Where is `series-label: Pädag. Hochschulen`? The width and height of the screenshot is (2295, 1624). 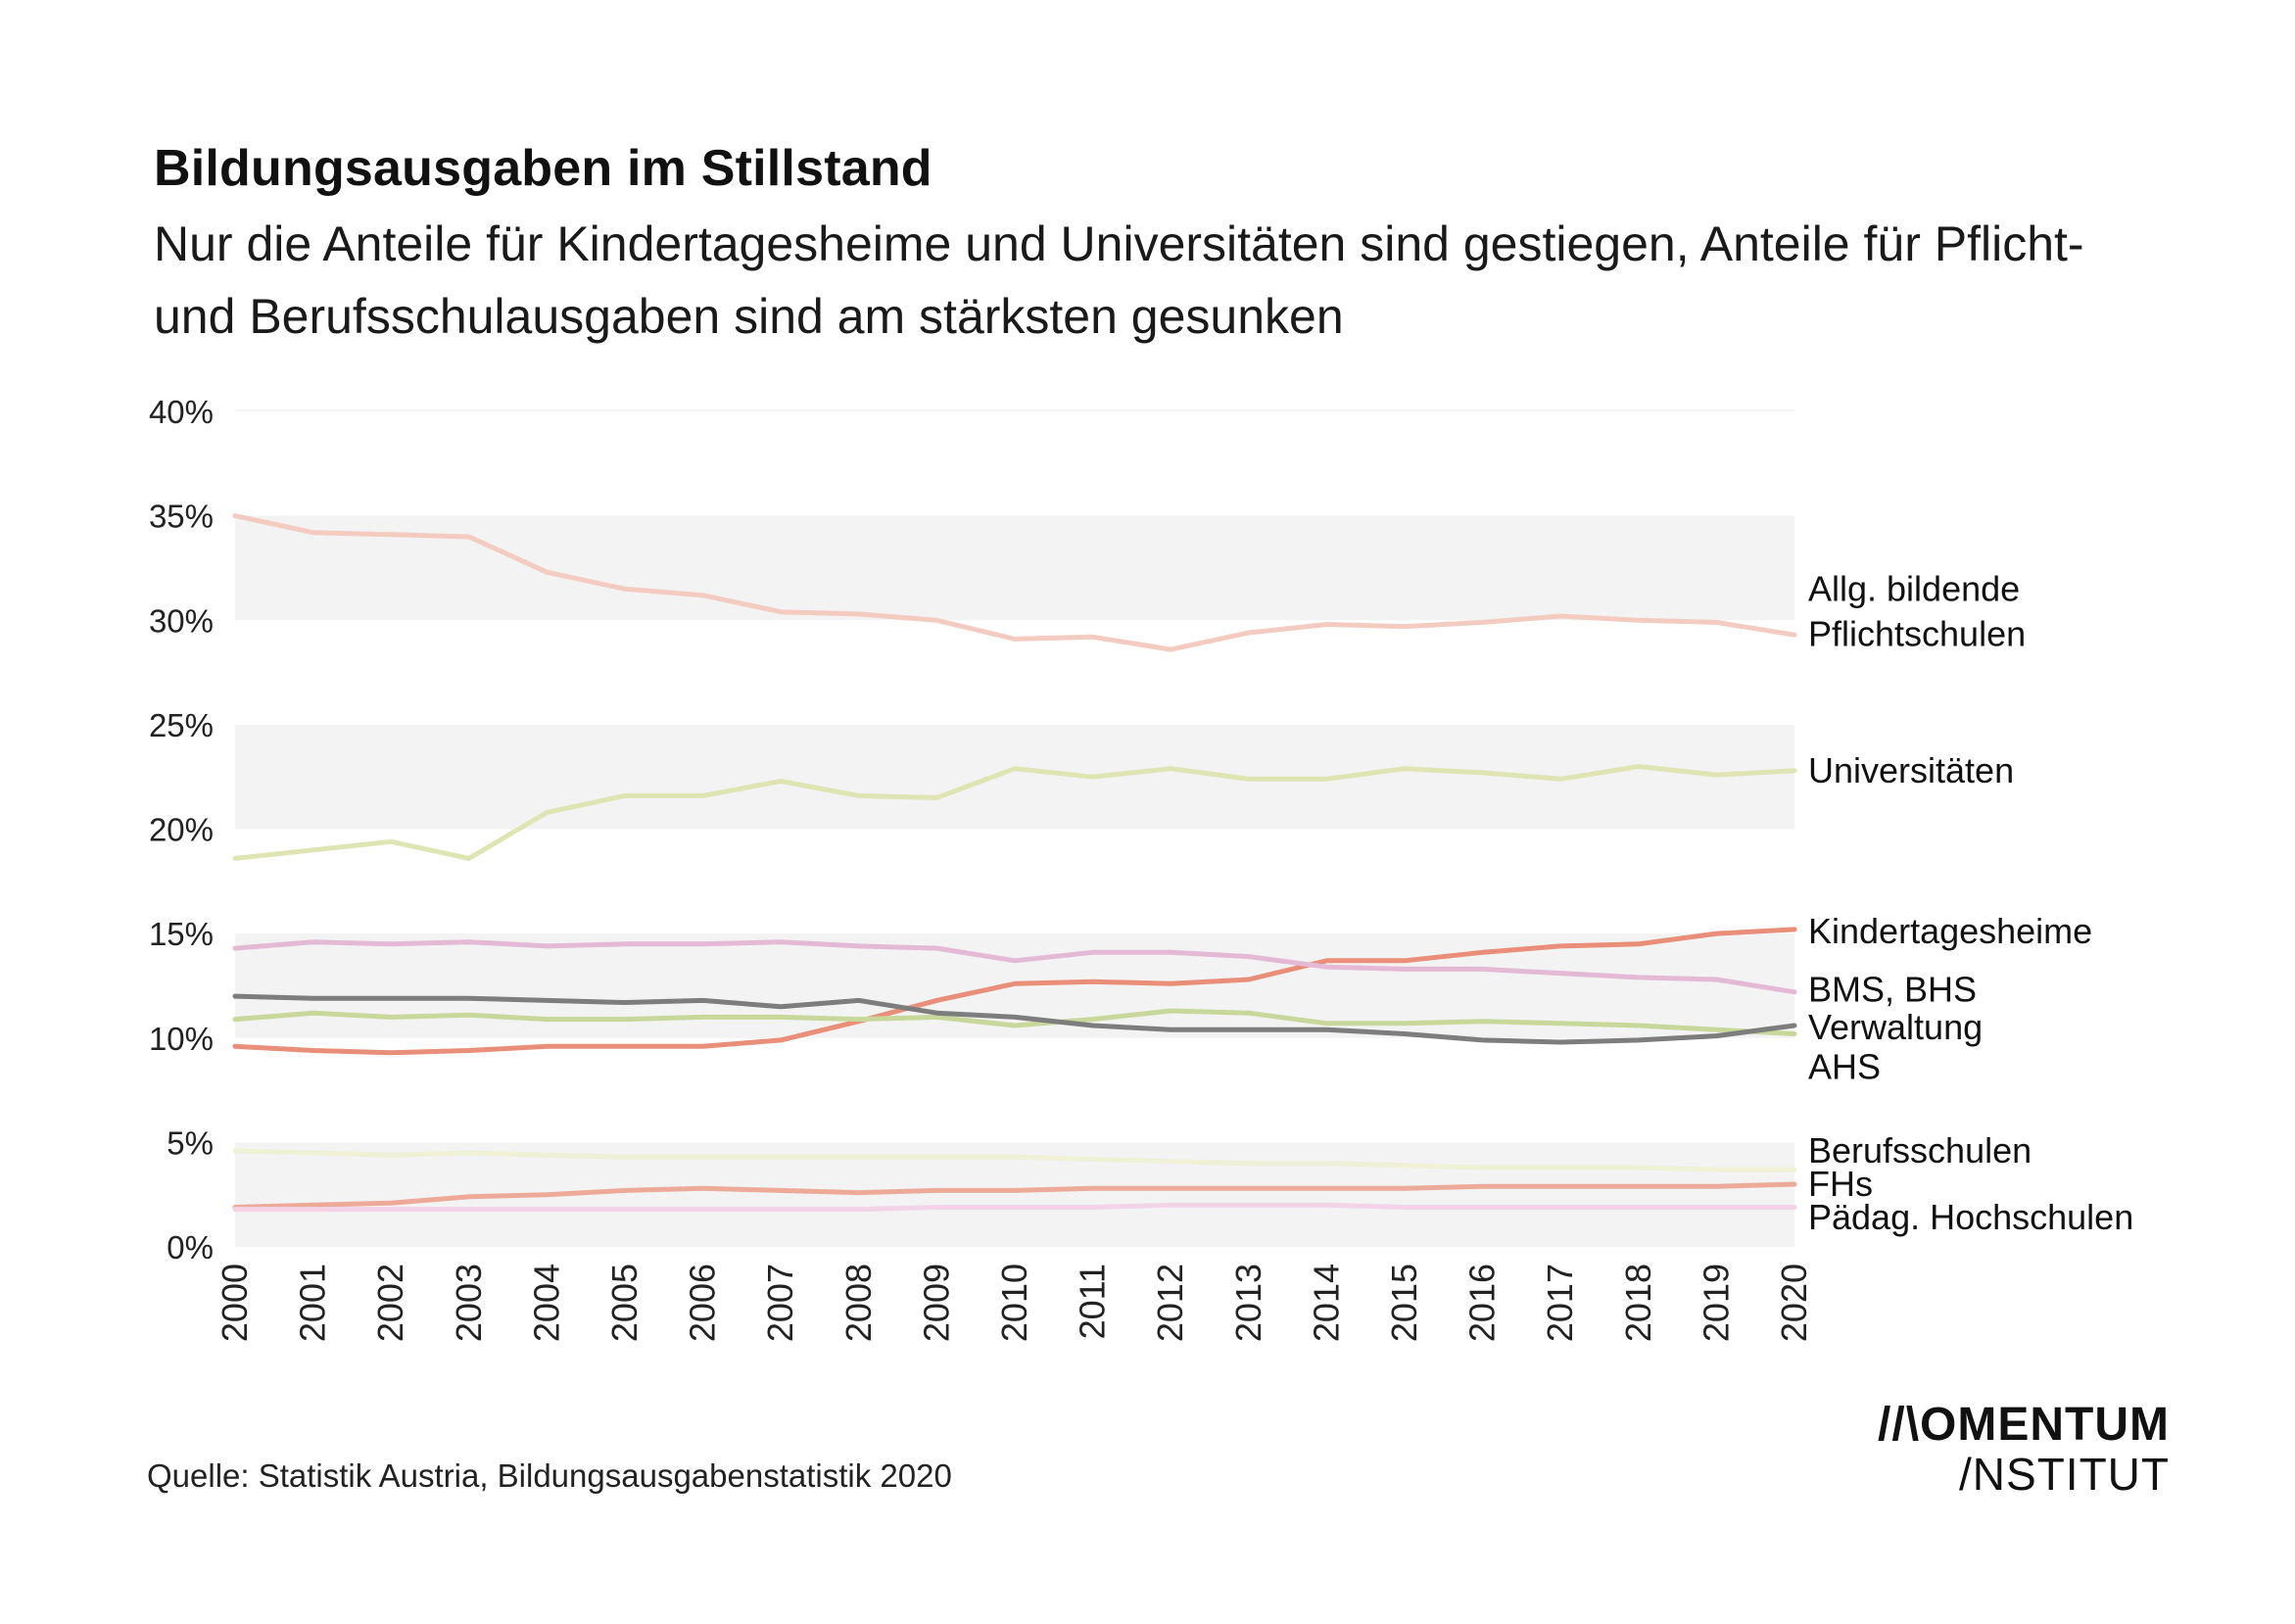
series-label: Pädag. Hochschulen is located at coordinates (1970, 1217).